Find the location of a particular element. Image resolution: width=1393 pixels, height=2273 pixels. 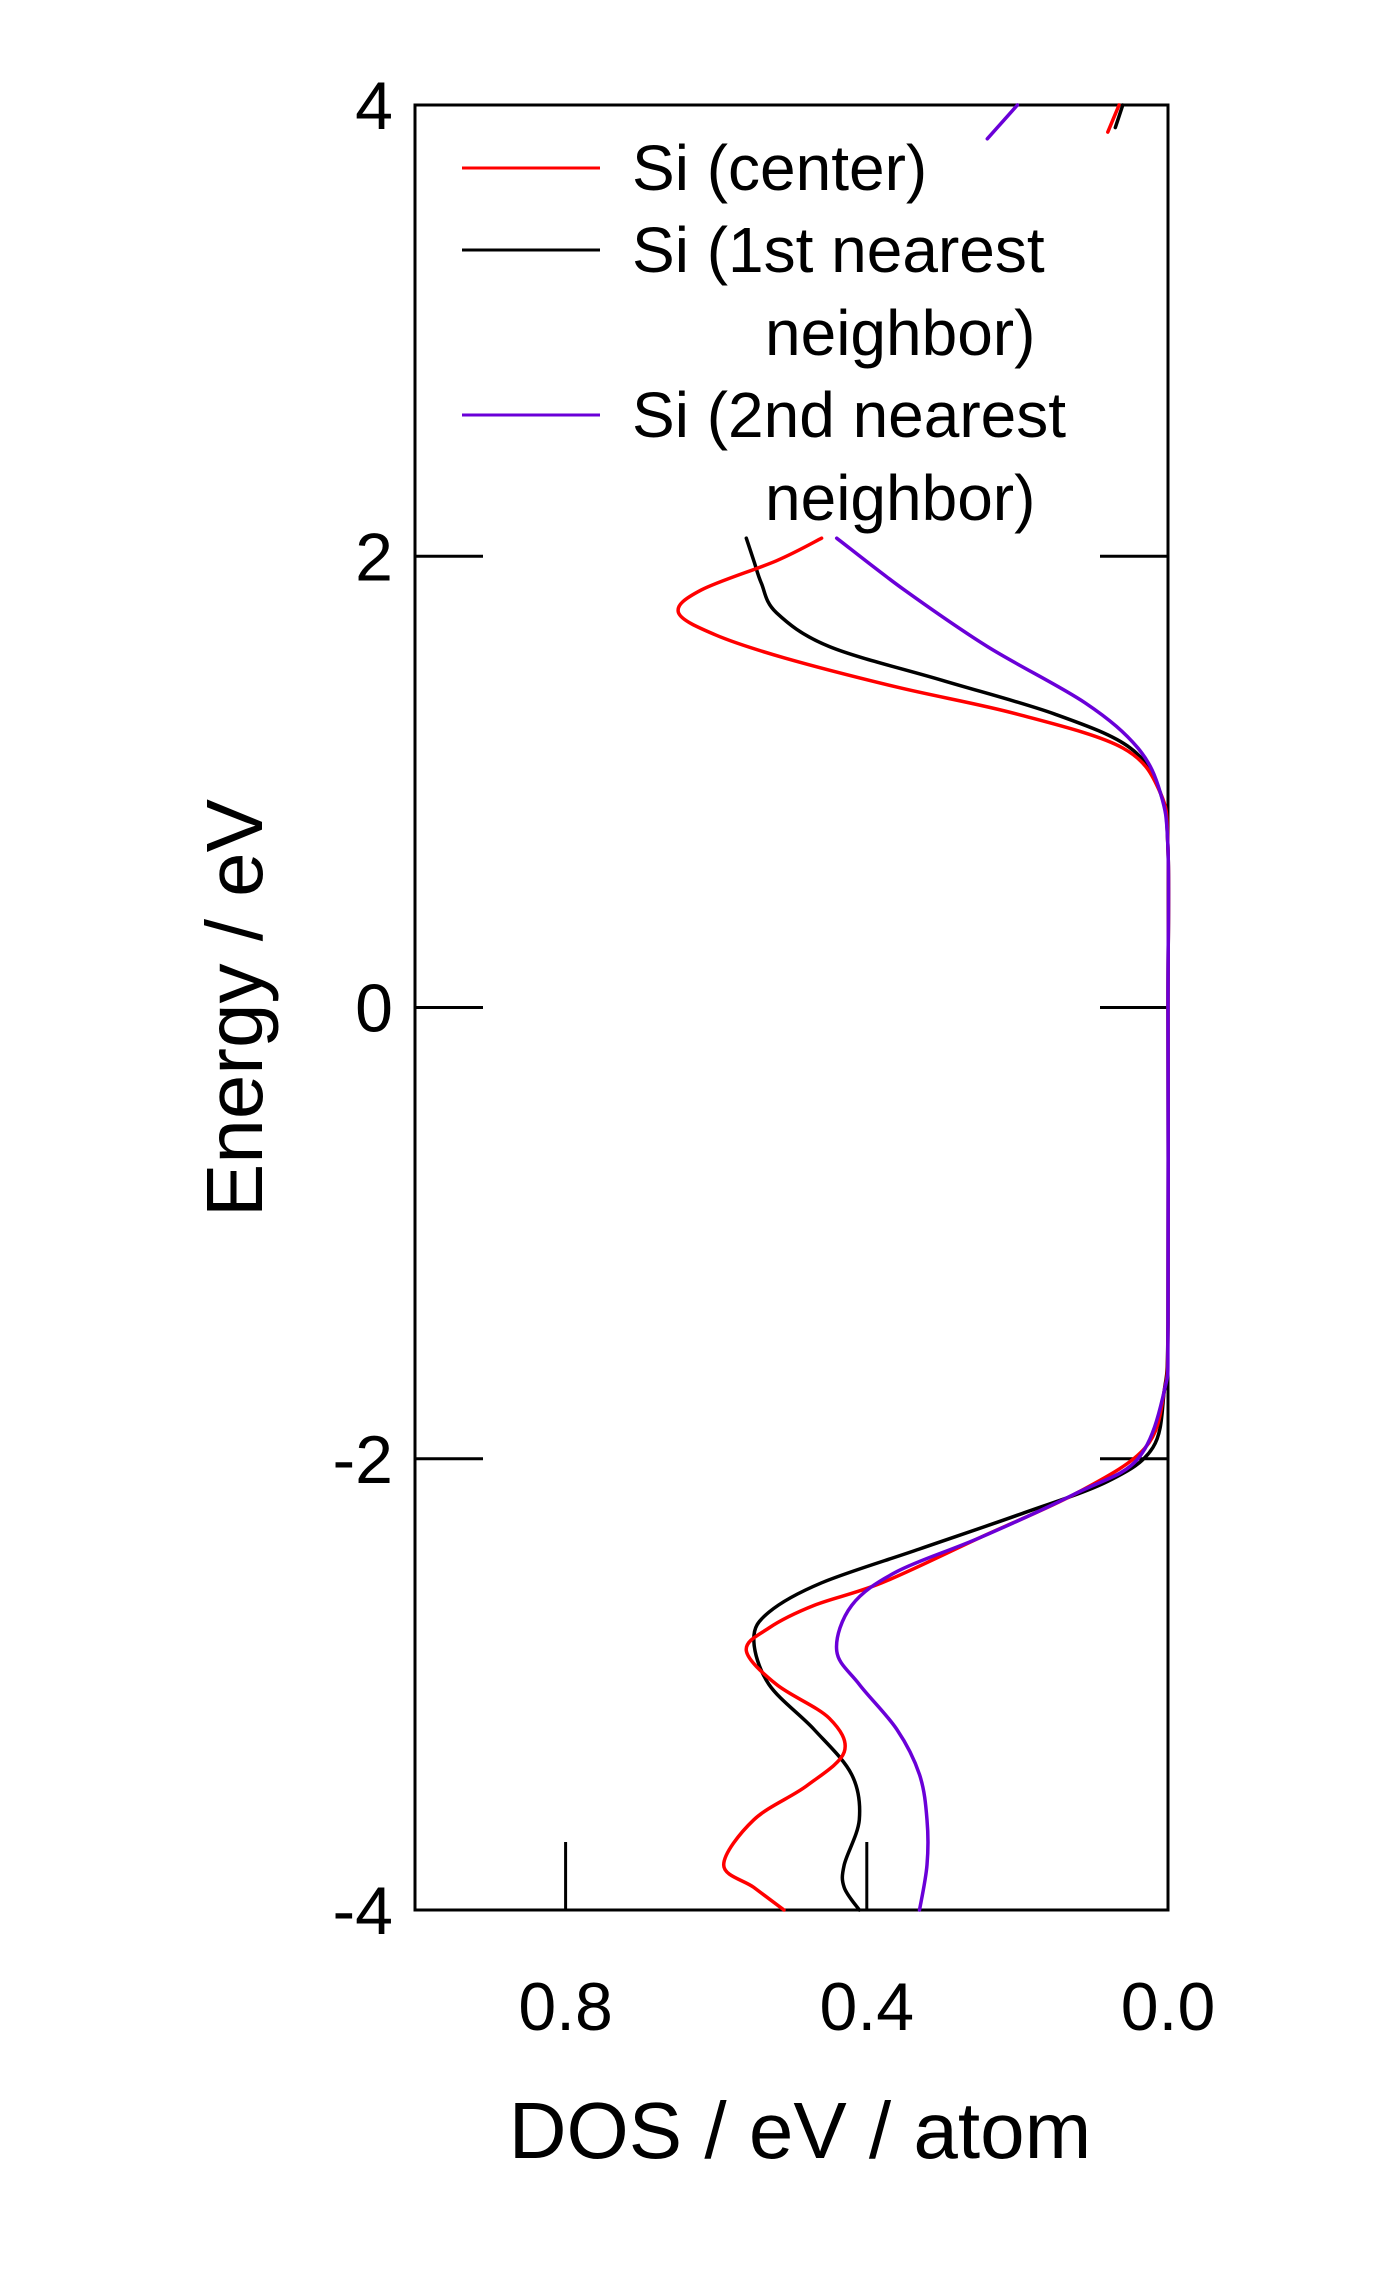

y-tick-label-2: 0 is located at coordinates (374, 1009).